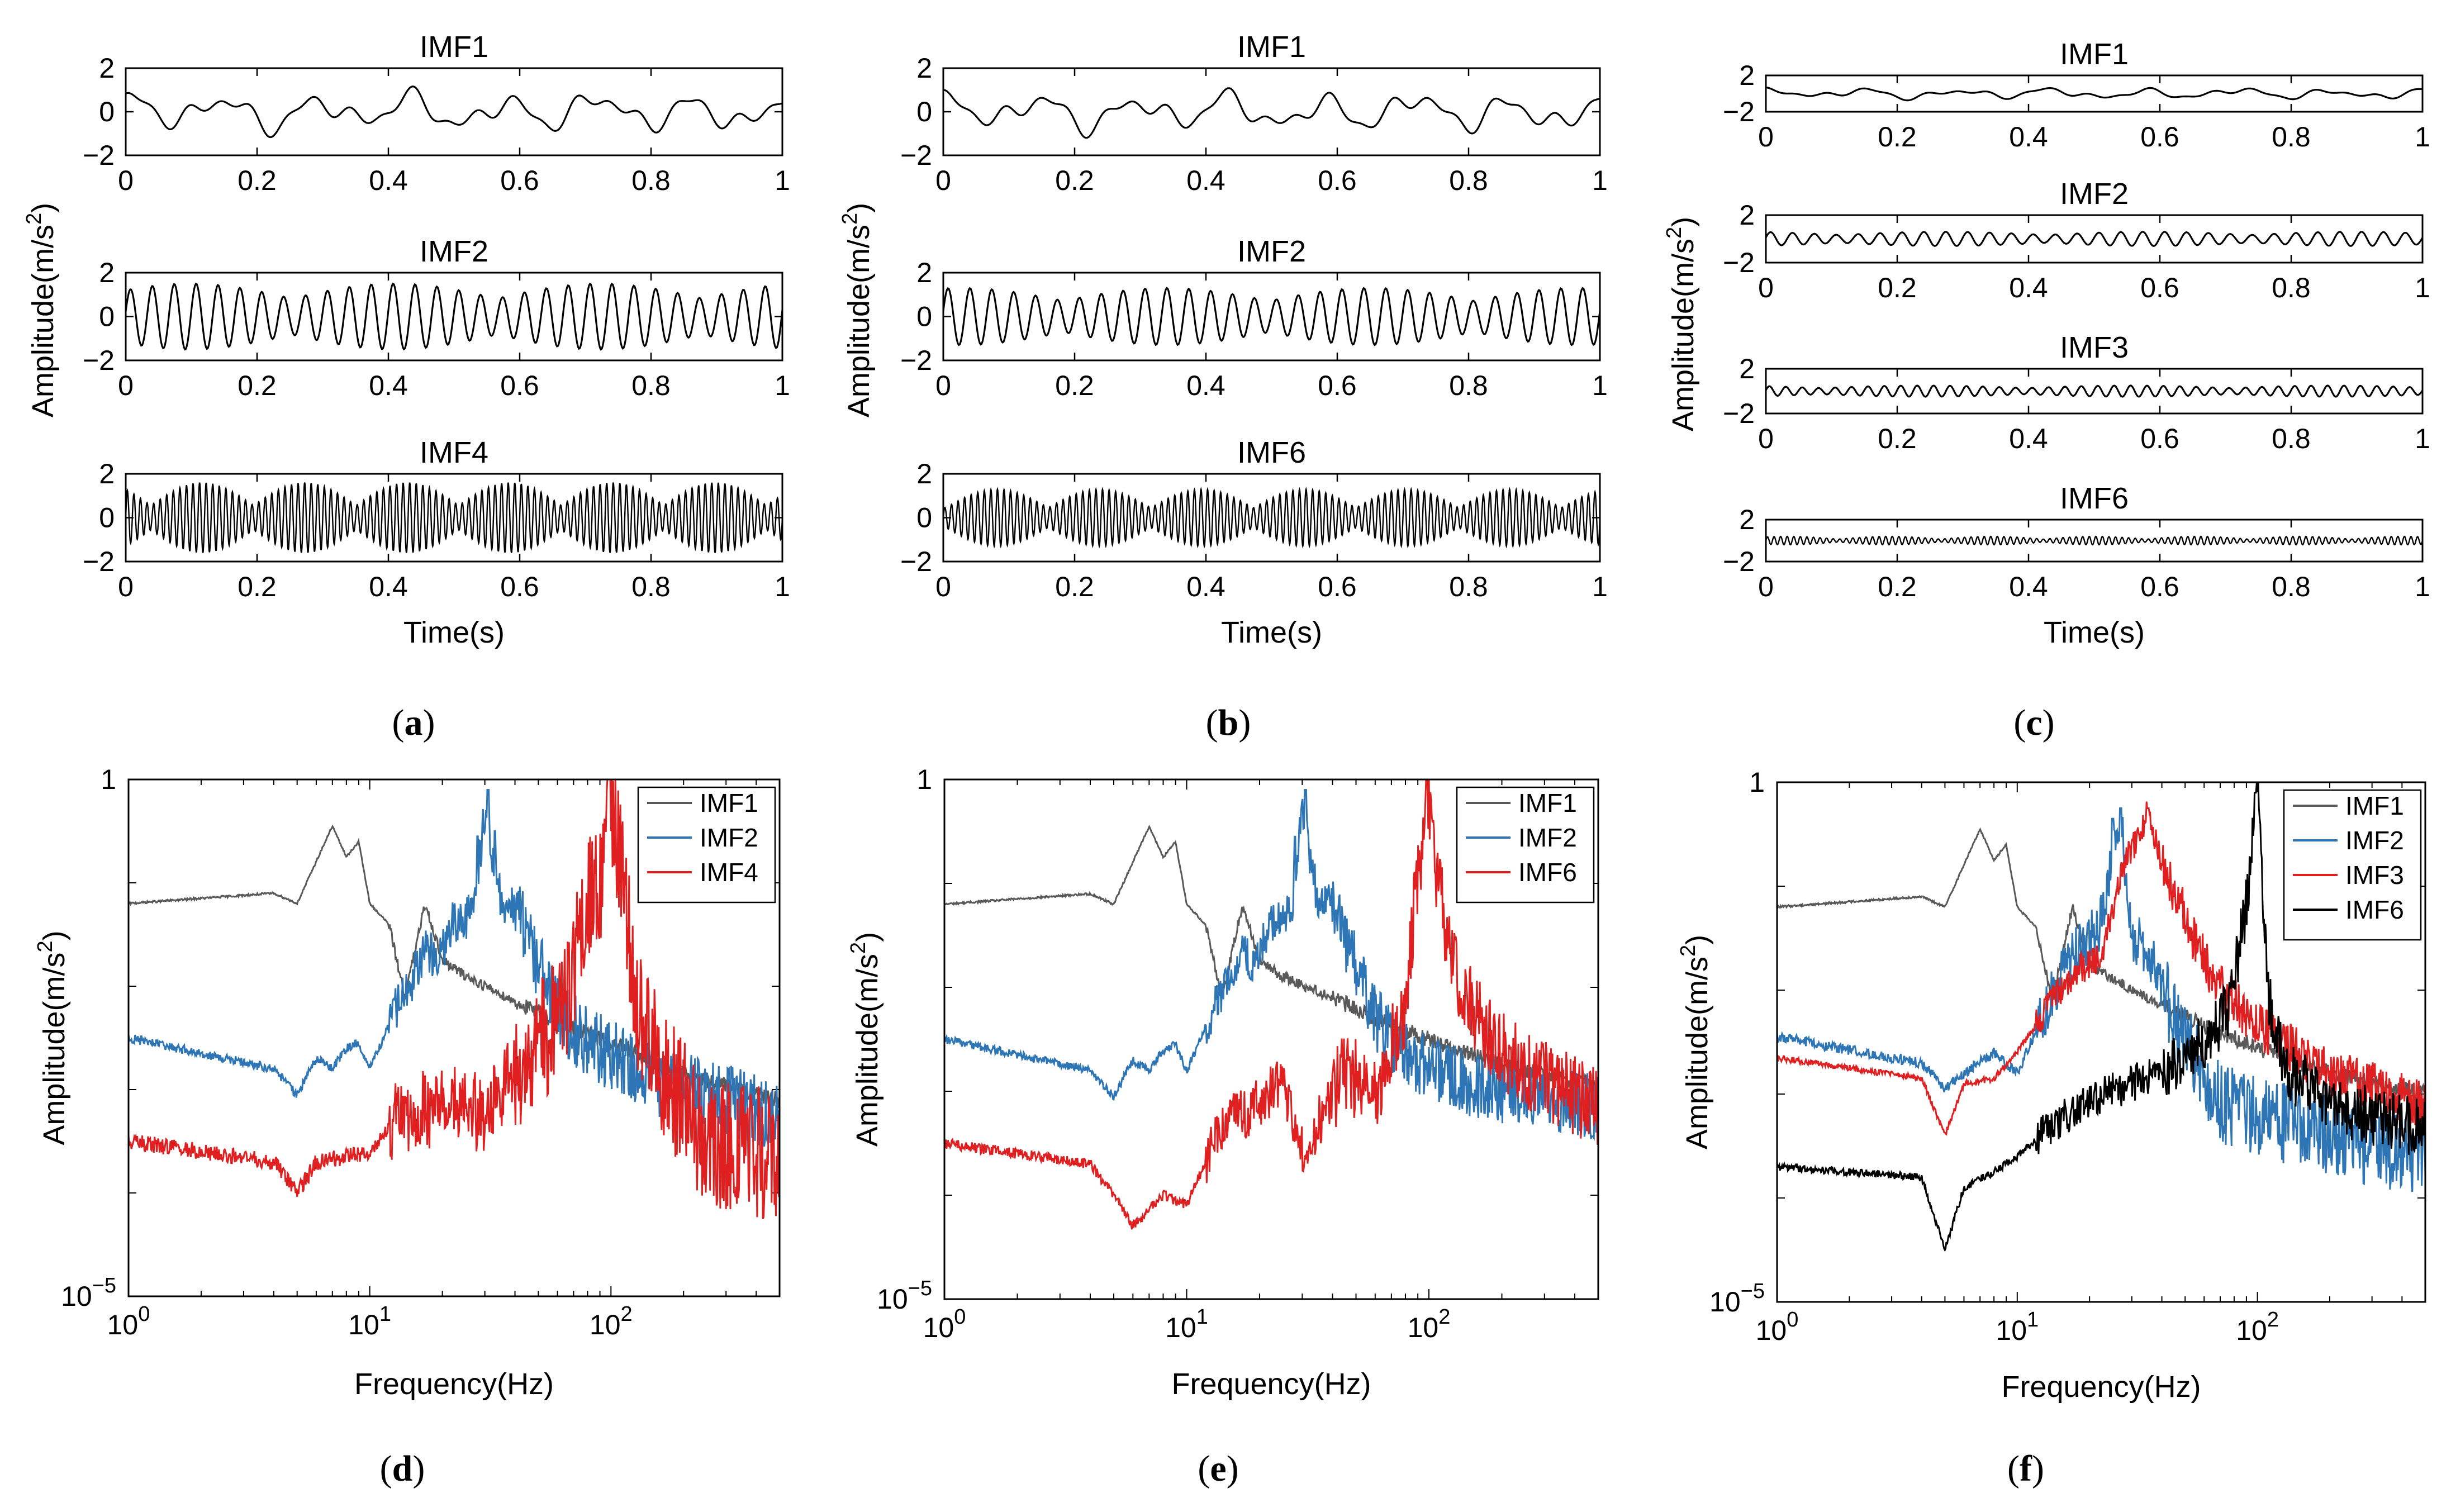  What do you see at coordinates (1271, 965) in the screenshot?
I see `series-line-imf2` at bounding box center [1271, 965].